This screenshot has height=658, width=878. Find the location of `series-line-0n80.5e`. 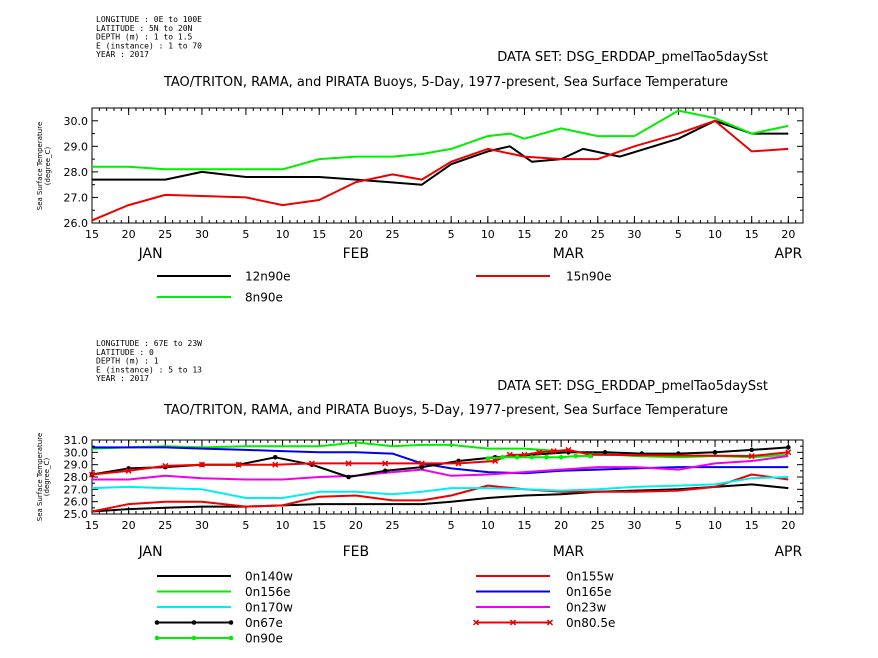

series-line-0n80.5e is located at coordinates (440, 462).